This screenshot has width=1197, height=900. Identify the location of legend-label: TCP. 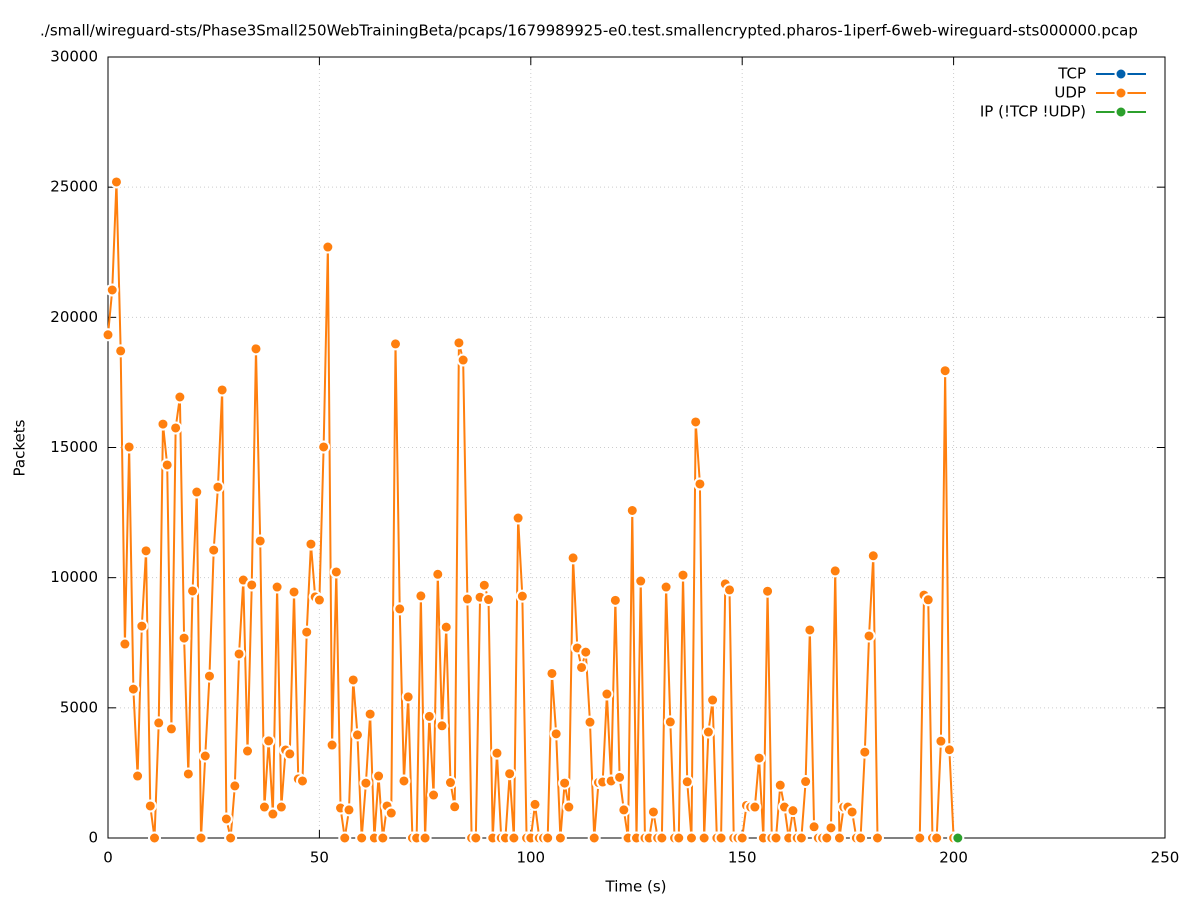
(1071, 74).